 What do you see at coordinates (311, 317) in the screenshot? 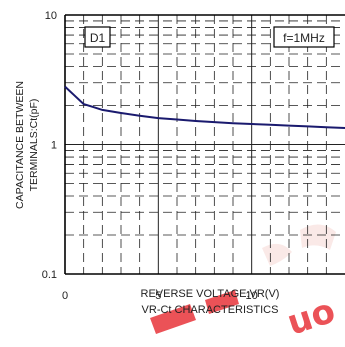
I see `watermark-text: uo` at bounding box center [311, 317].